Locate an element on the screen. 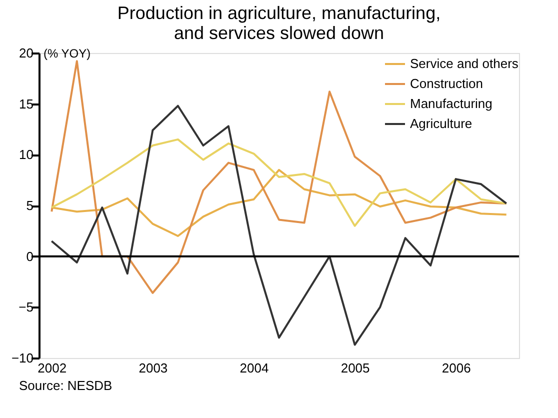 The height and width of the screenshot is (418, 558). legend-label: Agriculture is located at coordinates (441, 123).